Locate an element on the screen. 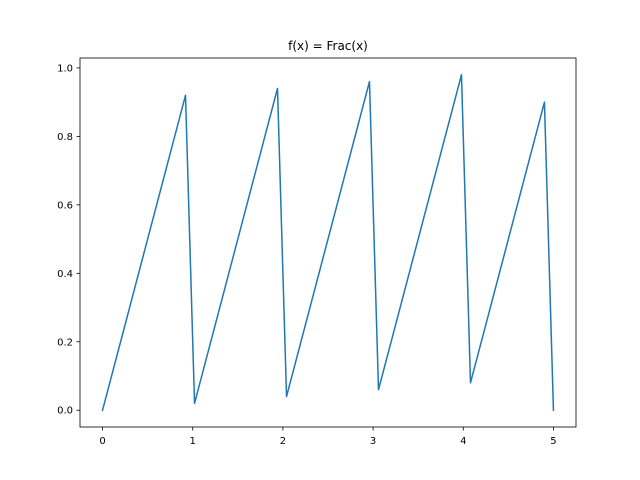  y-tick-label: 0.8 is located at coordinates (65, 137).